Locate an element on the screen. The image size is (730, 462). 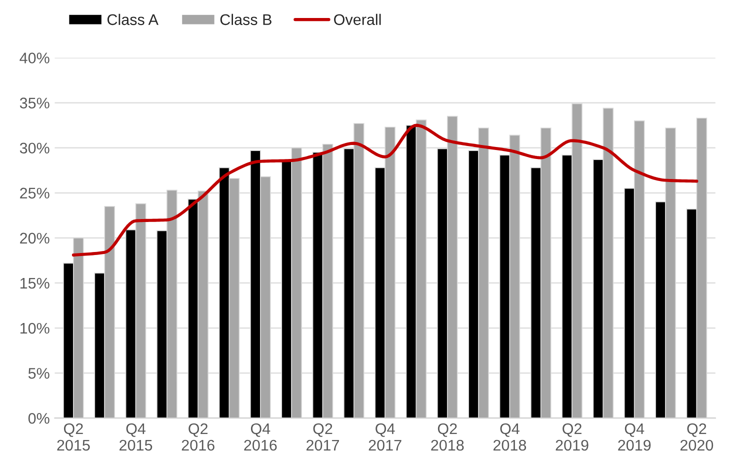
y-tick-label: 15% is located at coordinates (35, 283).